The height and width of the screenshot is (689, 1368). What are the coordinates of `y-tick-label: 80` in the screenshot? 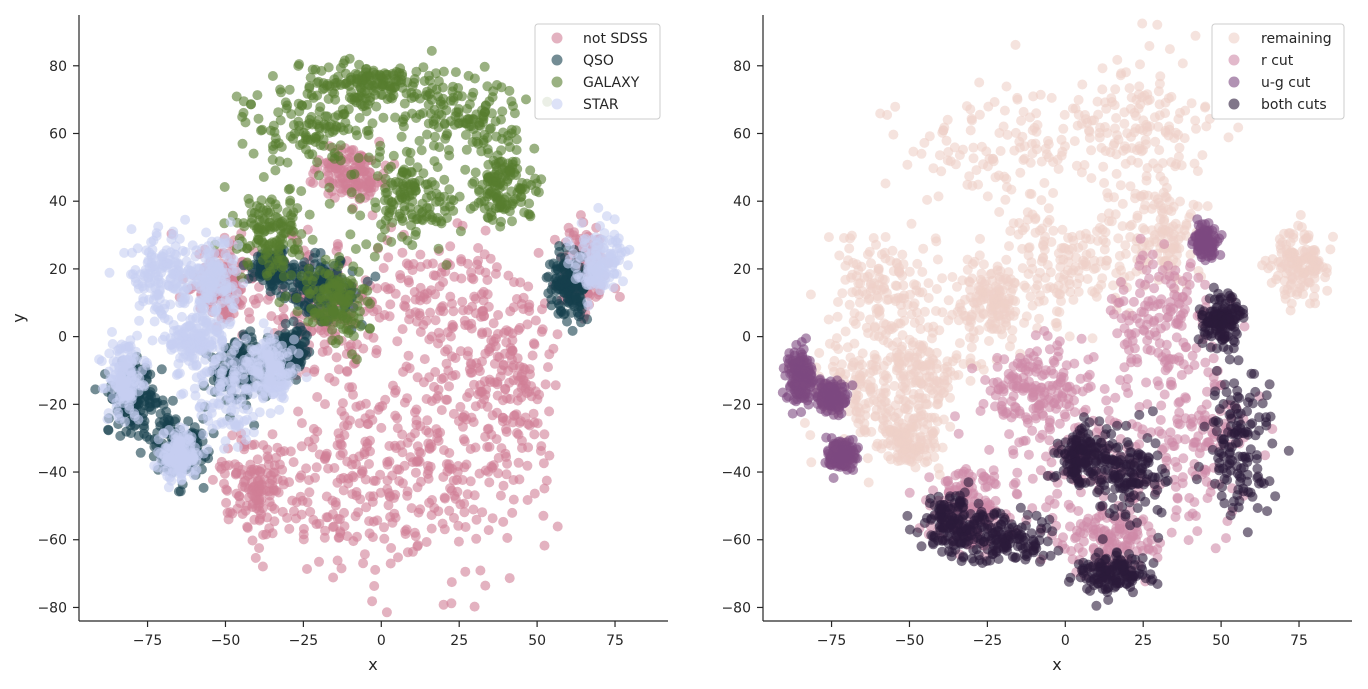 It's located at (58, 67).